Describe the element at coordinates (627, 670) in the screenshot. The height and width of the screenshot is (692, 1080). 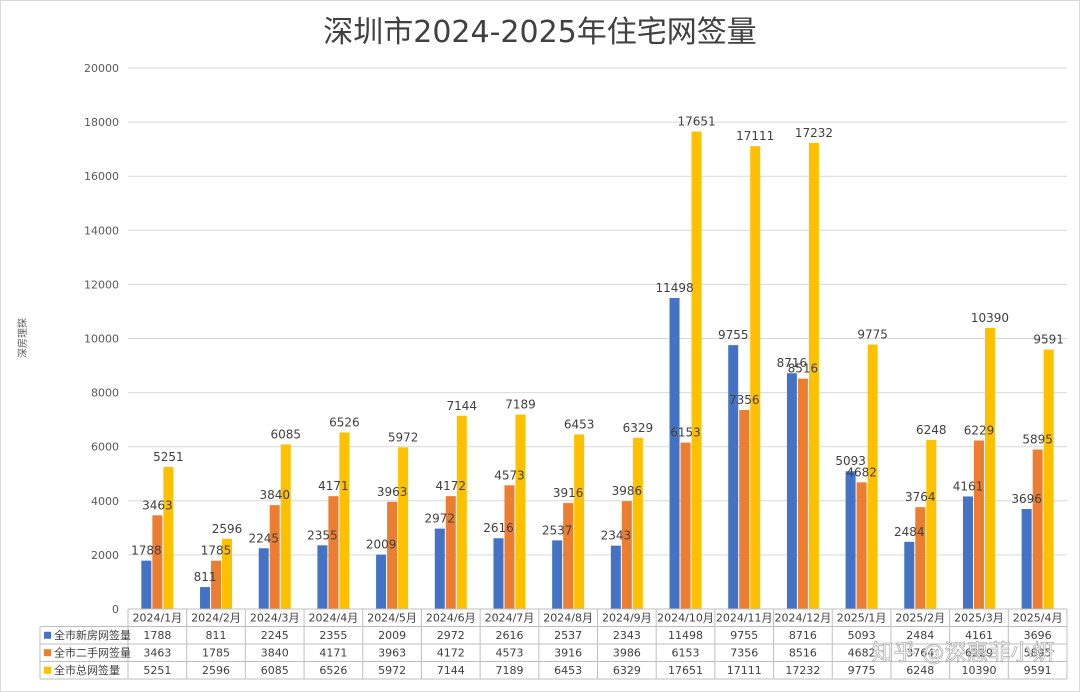
I see `table-cell: 6329` at that location.